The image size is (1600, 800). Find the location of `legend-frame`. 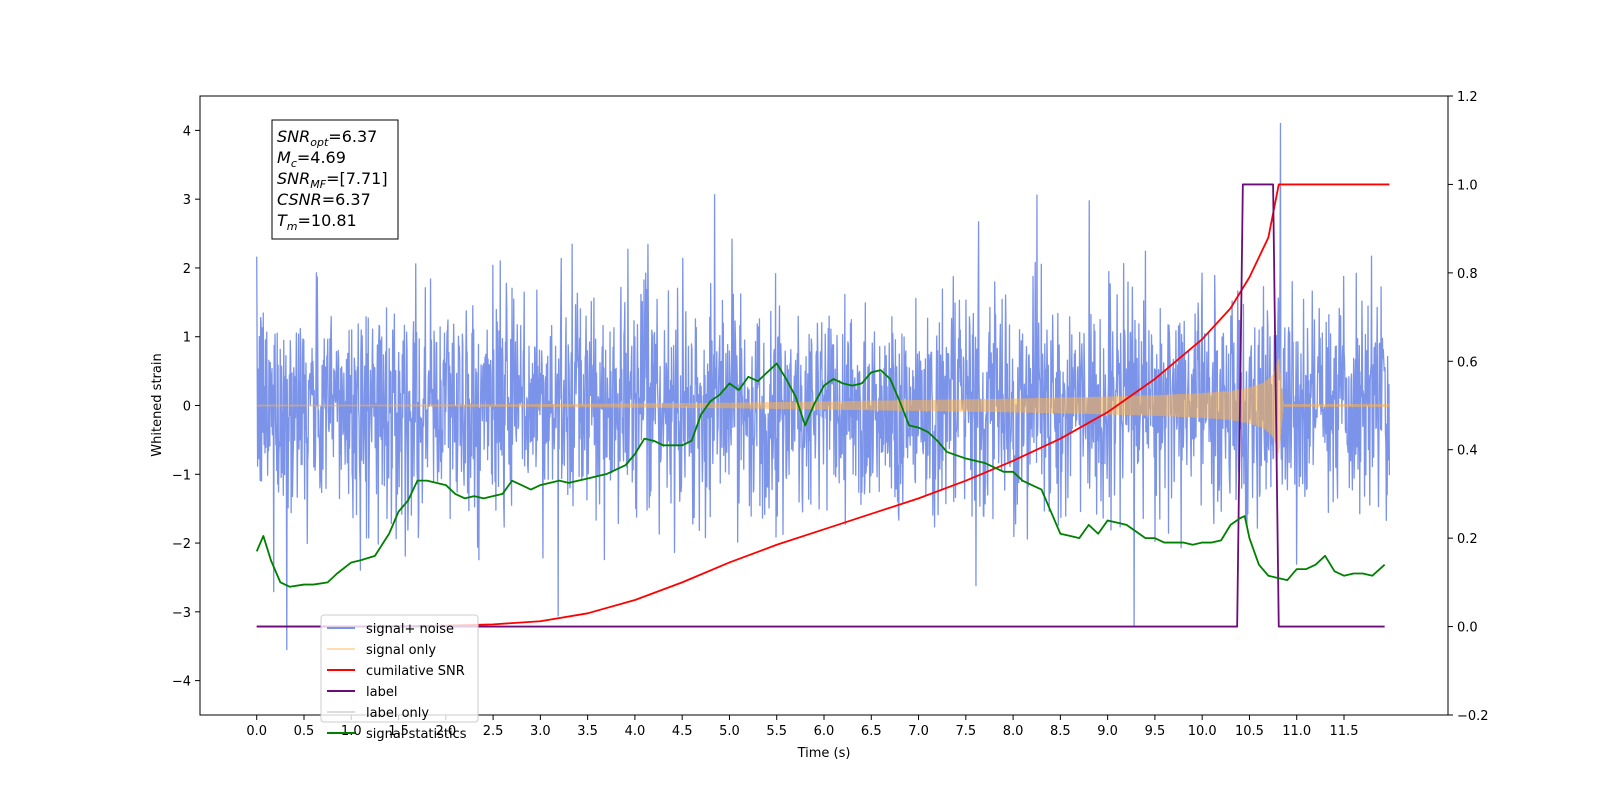

legend-frame is located at coordinates (399, 668).